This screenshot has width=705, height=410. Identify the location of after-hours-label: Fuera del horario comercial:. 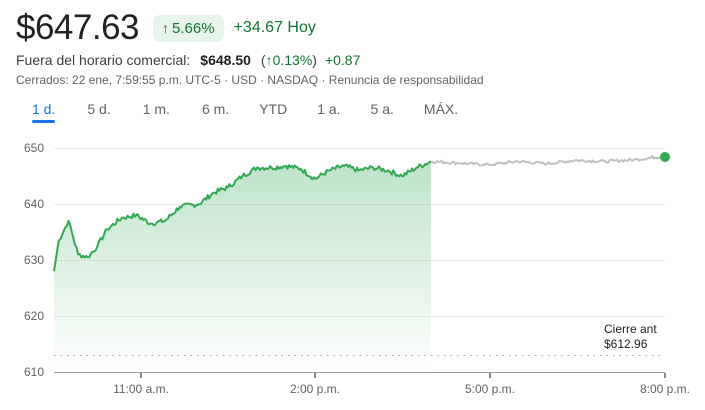
(103, 60).